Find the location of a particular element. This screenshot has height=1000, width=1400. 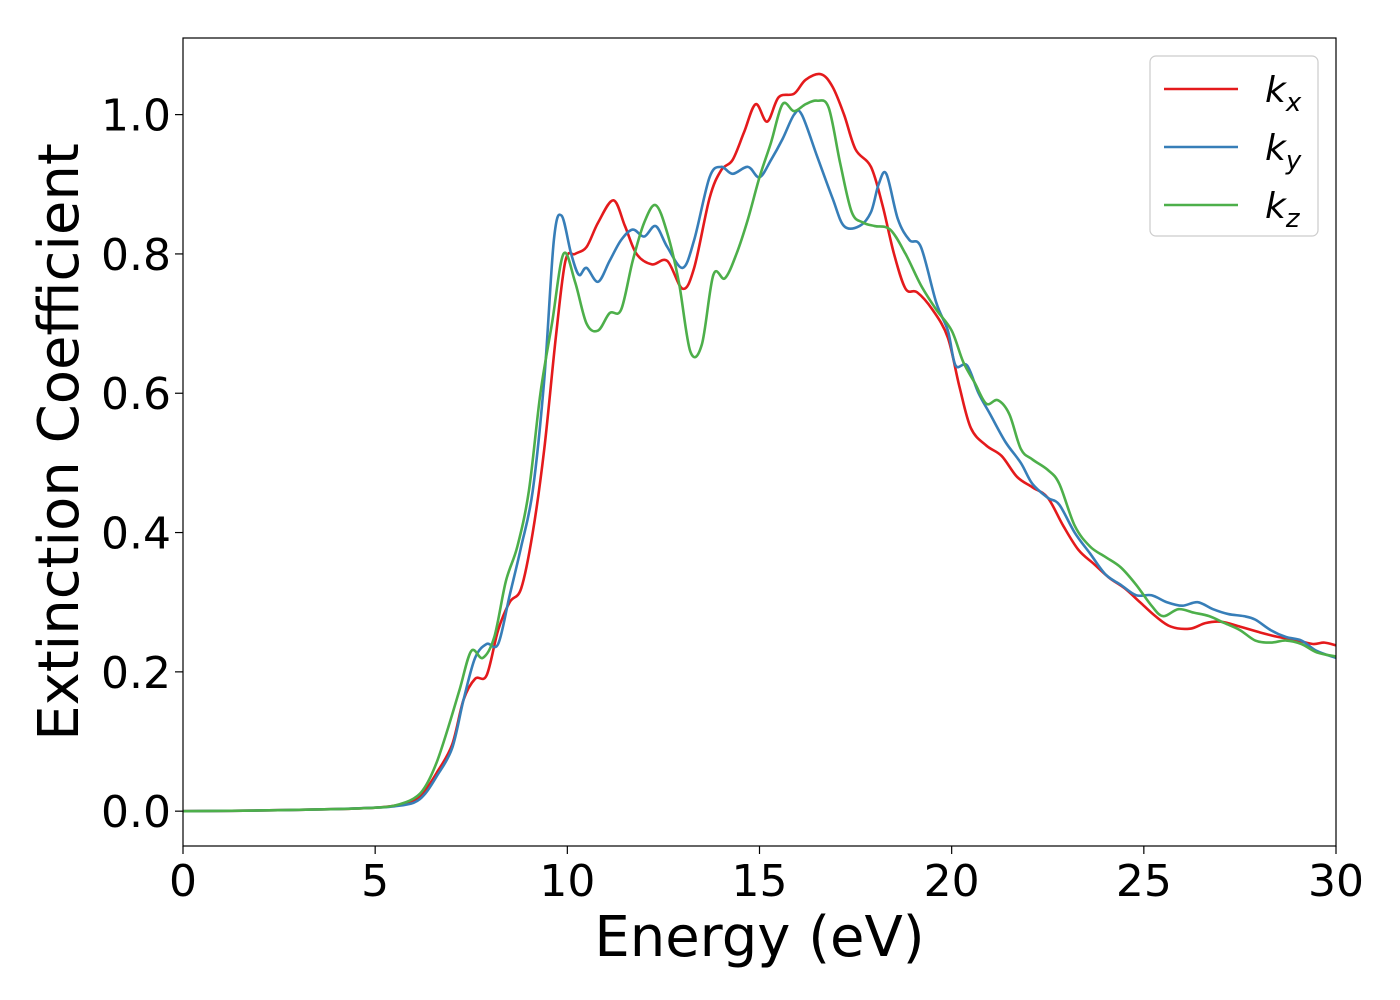

y-tick-label: 1.0 is located at coordinates (136, 116).